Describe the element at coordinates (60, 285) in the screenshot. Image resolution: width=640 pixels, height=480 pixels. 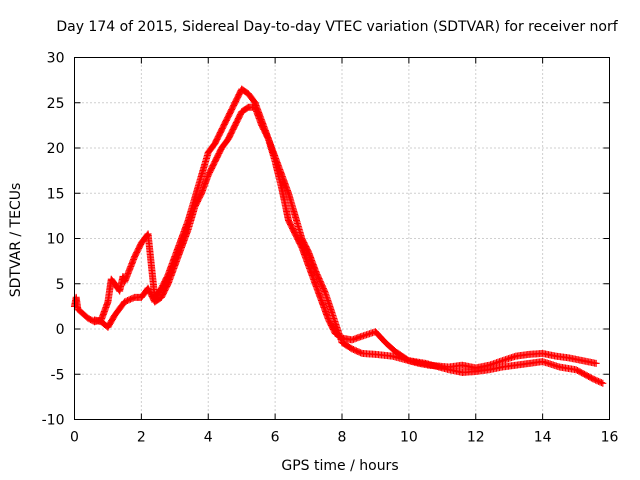
I see `y-tick-label: 5` at that location.